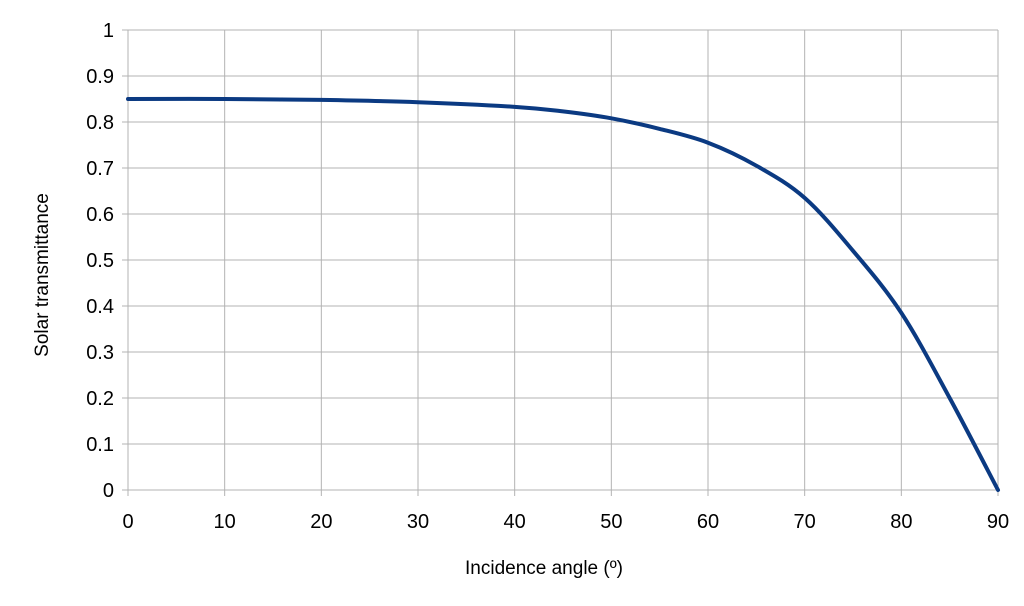 Image resolution: width=1024 pixels, height=606 pixels. I want to click on y-tick-label: 0.2, so click(100, 399).